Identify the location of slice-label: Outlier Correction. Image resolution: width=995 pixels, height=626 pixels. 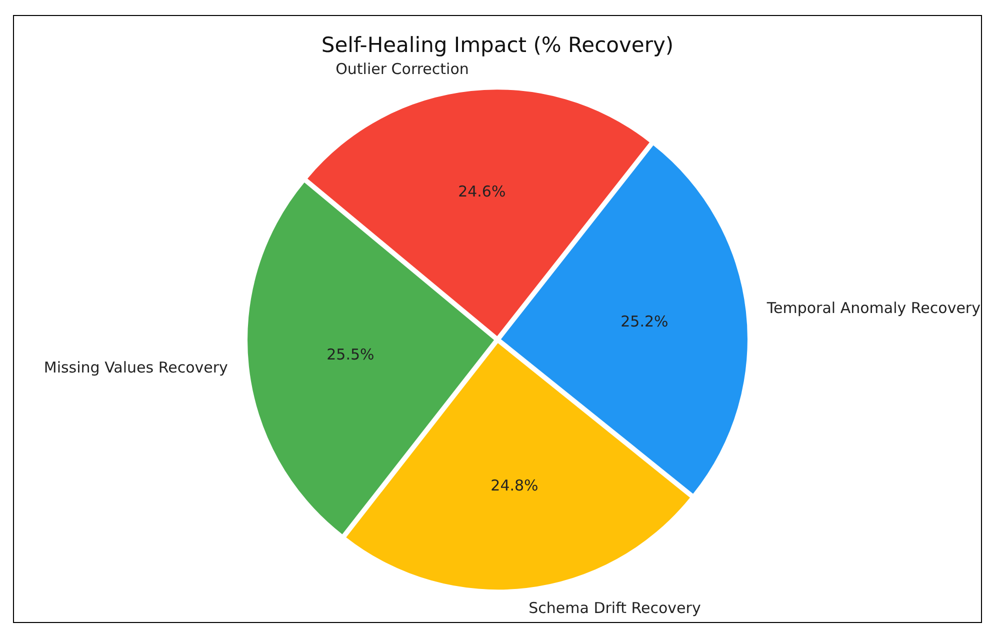
(402, 69).